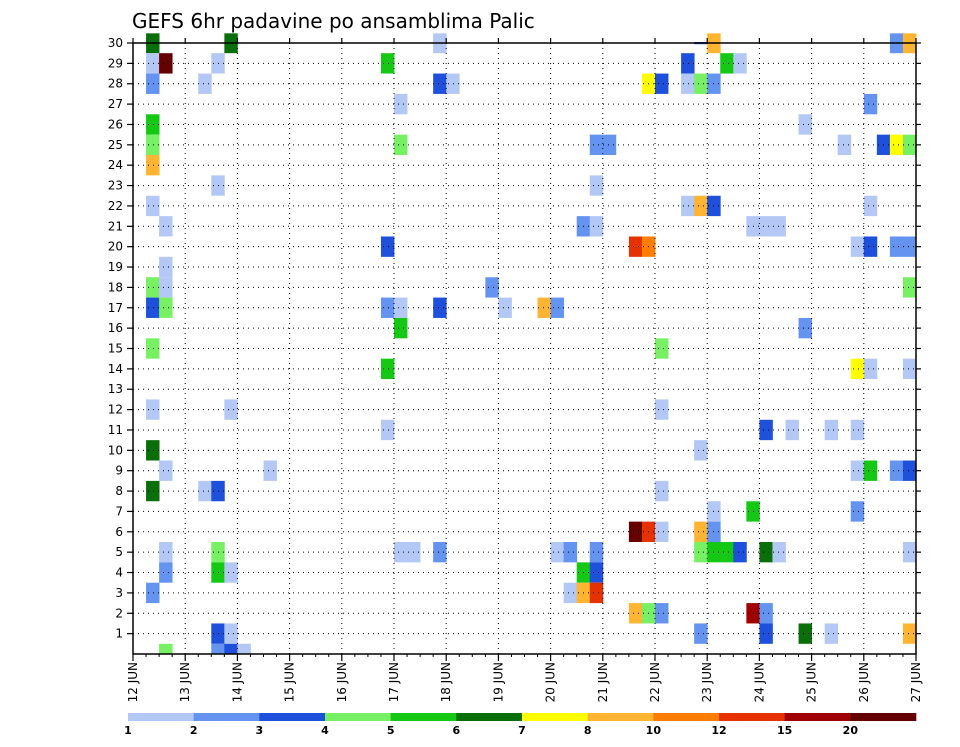 This screenshot has height=747, width=960. What do you see at coordinates (551, 682) in the screenshot?
I see `x-tick-label: 20 JUN` at bounding box center [551, 682].